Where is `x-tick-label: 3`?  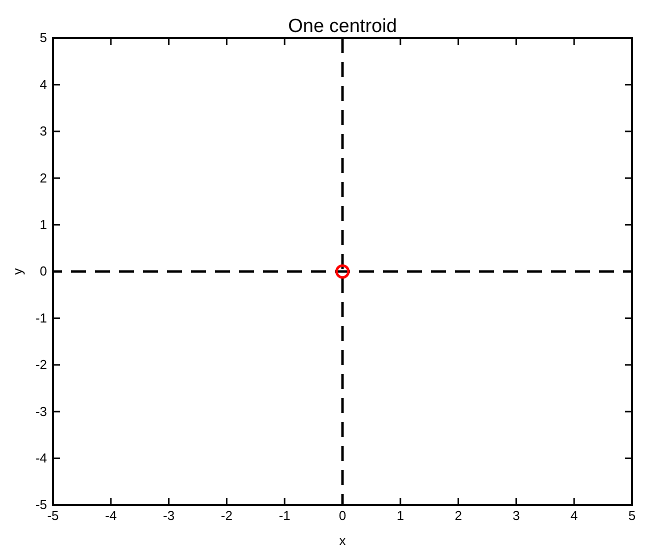 x-tick-label: 3 is located at coordinates (516, 516).